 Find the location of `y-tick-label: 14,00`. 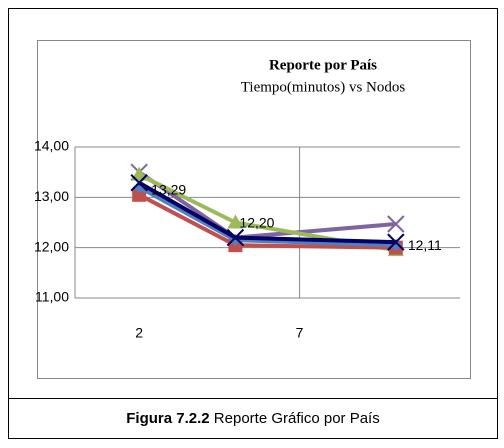

y-tick-label: 14,00 is located at coordinates (51, 146).